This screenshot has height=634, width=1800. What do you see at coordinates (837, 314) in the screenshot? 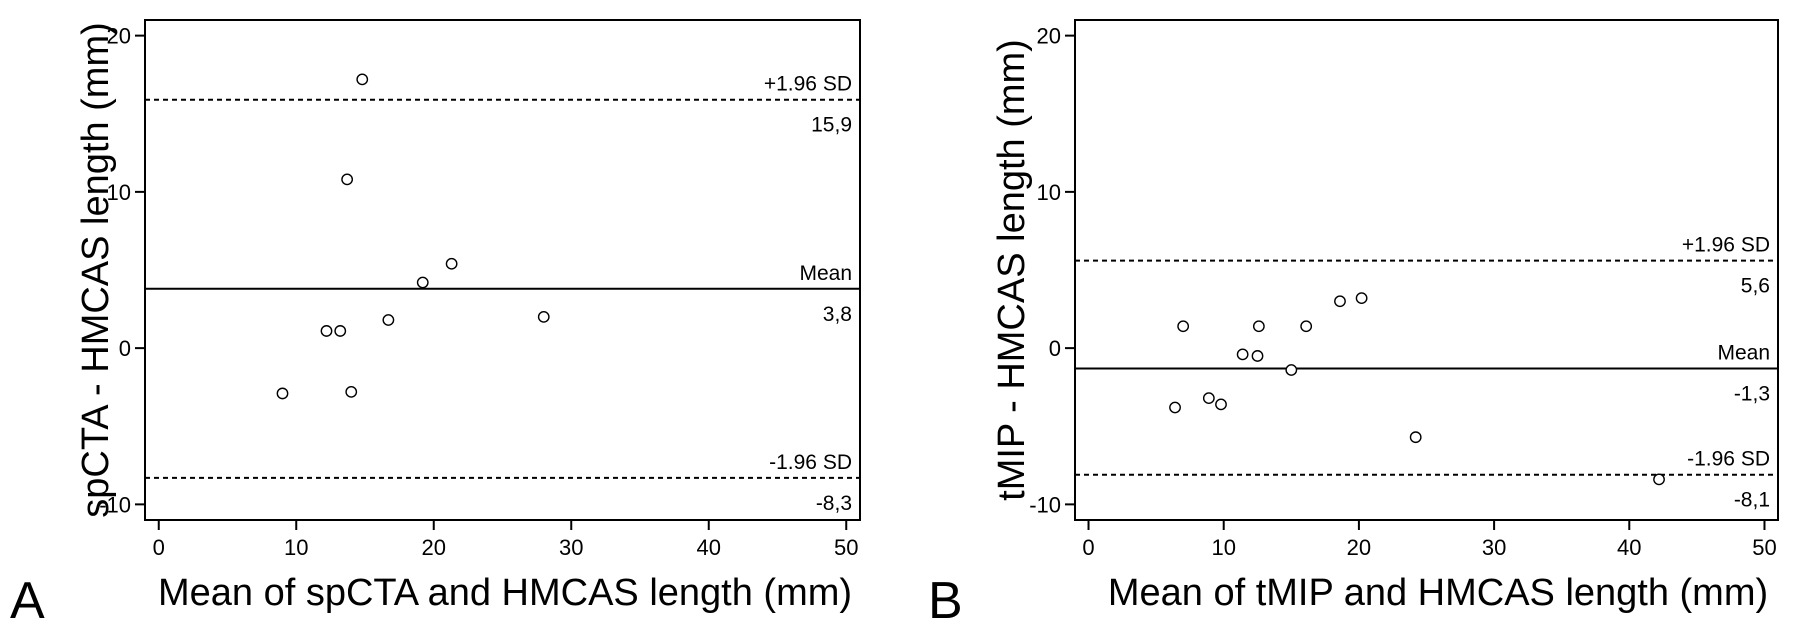
I see `reference-line-value: 3,8` at bounding box center [837, 314].